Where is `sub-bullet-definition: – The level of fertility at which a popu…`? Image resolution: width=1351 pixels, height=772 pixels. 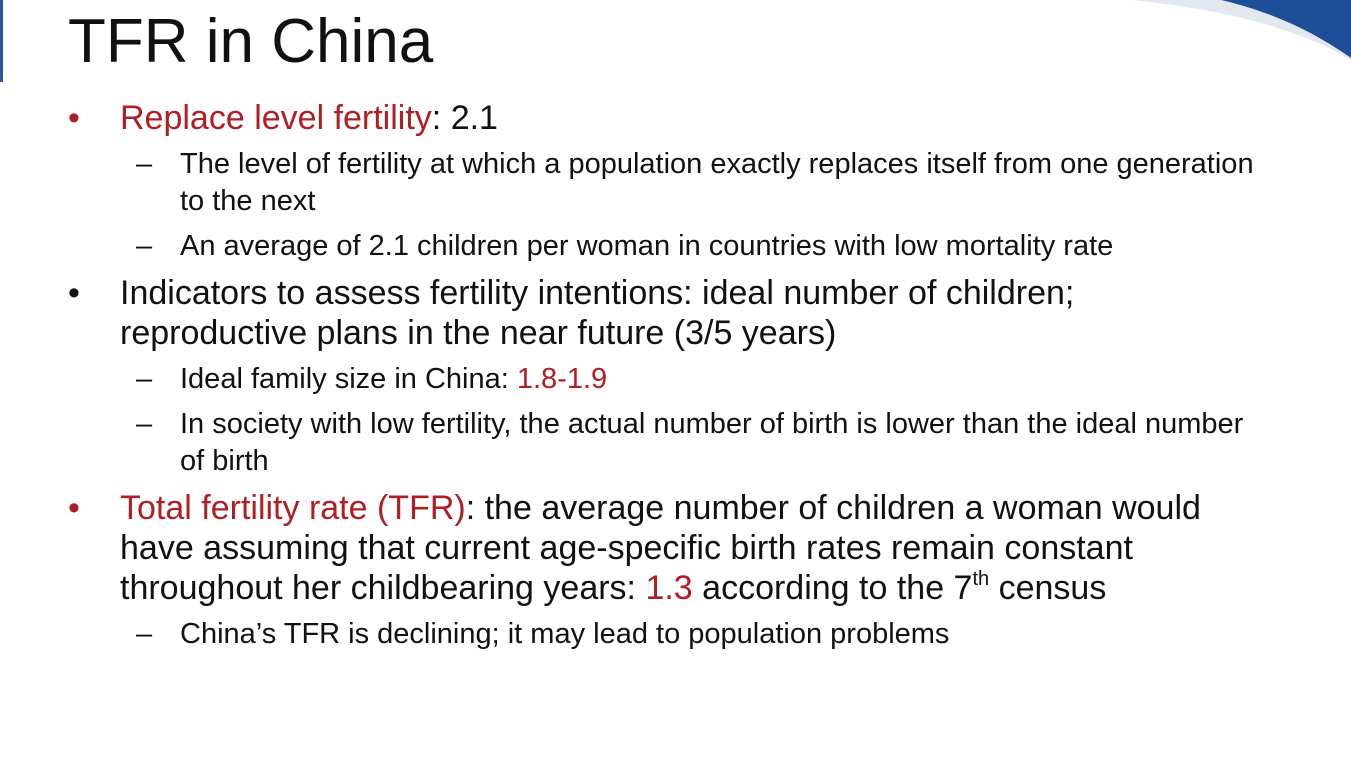 sub-bullet-definition: – The level of fertility at which a popu… is located at coordinates (630, 183).